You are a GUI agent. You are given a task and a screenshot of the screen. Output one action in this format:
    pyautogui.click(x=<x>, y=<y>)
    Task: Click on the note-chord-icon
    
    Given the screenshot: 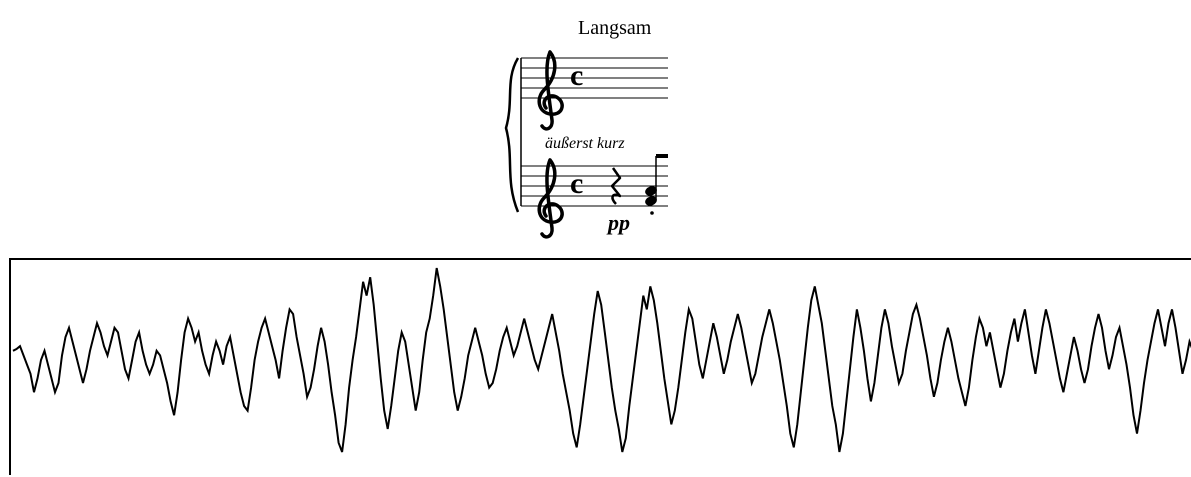 What is the action you would take?
    pyautogui.click(x=656, y=184)
    